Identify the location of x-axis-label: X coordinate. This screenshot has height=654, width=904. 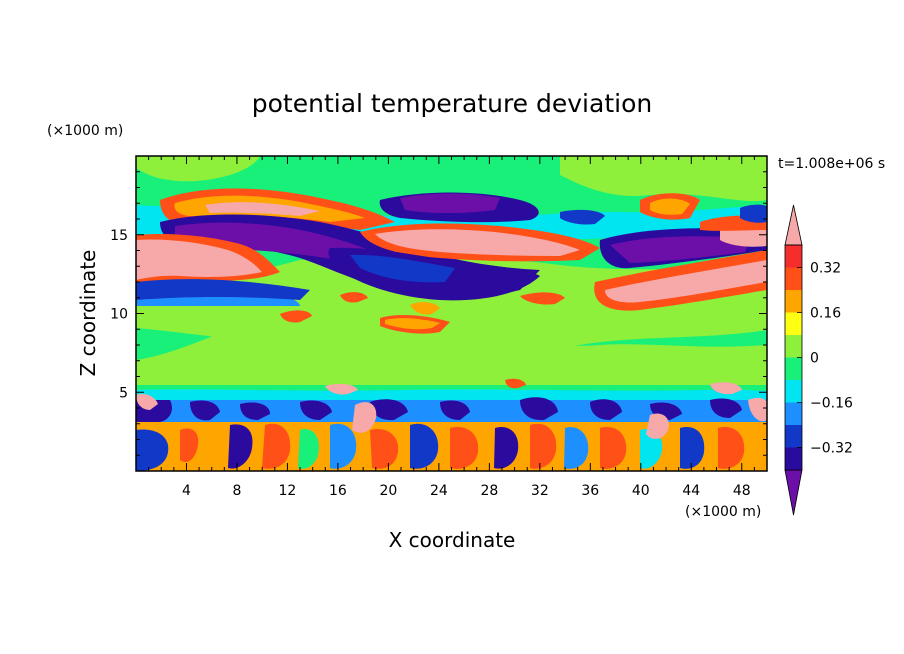
(452, 540).